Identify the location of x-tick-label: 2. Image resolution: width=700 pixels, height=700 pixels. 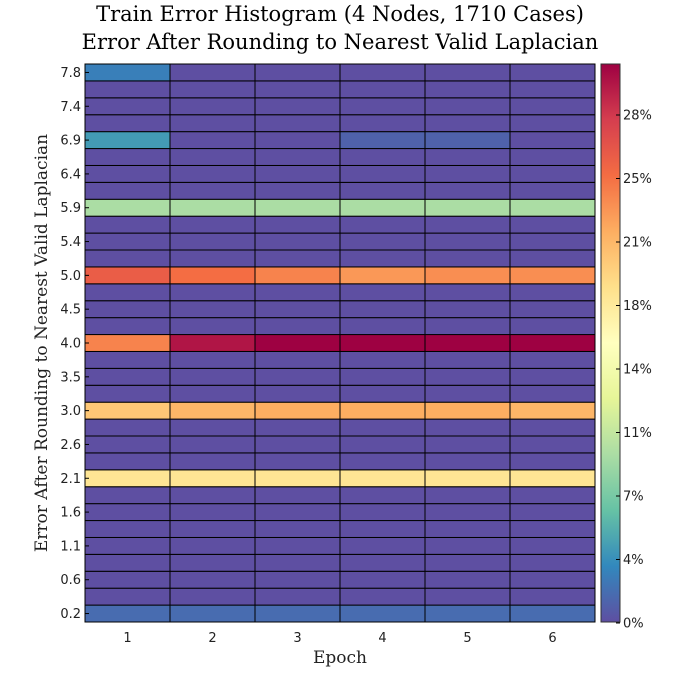
(212, 638).